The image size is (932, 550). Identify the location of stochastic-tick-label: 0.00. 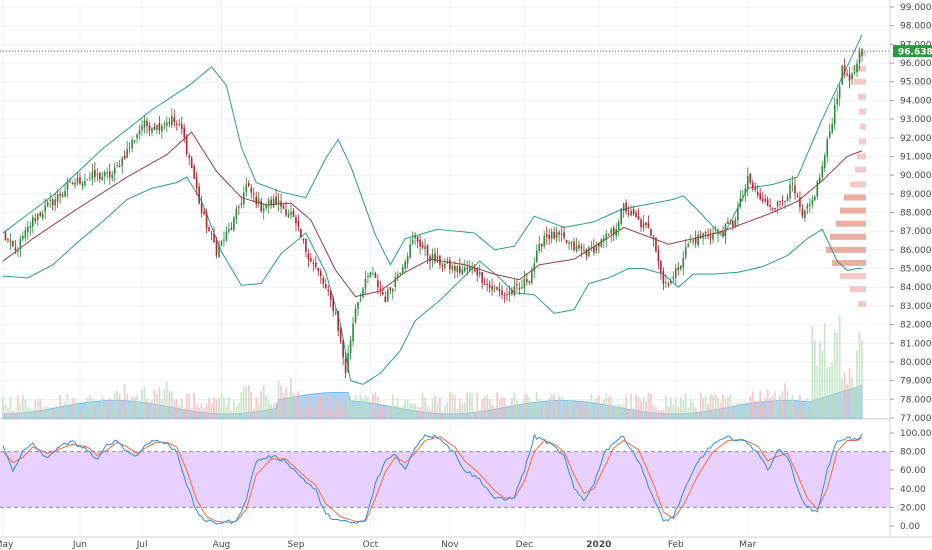
(910, 527).